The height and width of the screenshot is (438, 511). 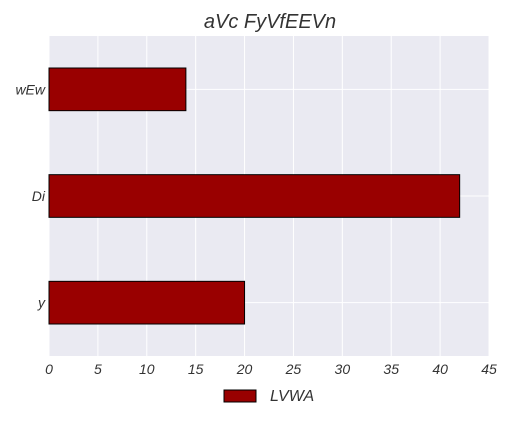 What do you see at coordinates (343, 369) in the screenshot?
I see `x-tick-label: 30` at bounding box center [343, 369].